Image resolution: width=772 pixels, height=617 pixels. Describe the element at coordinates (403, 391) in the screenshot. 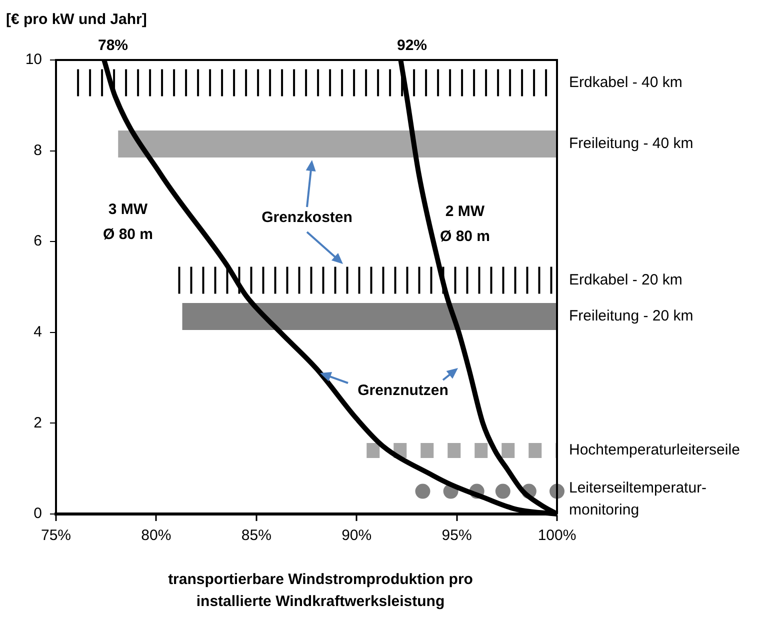

I see `annotation: Grenznutzen` at that location.